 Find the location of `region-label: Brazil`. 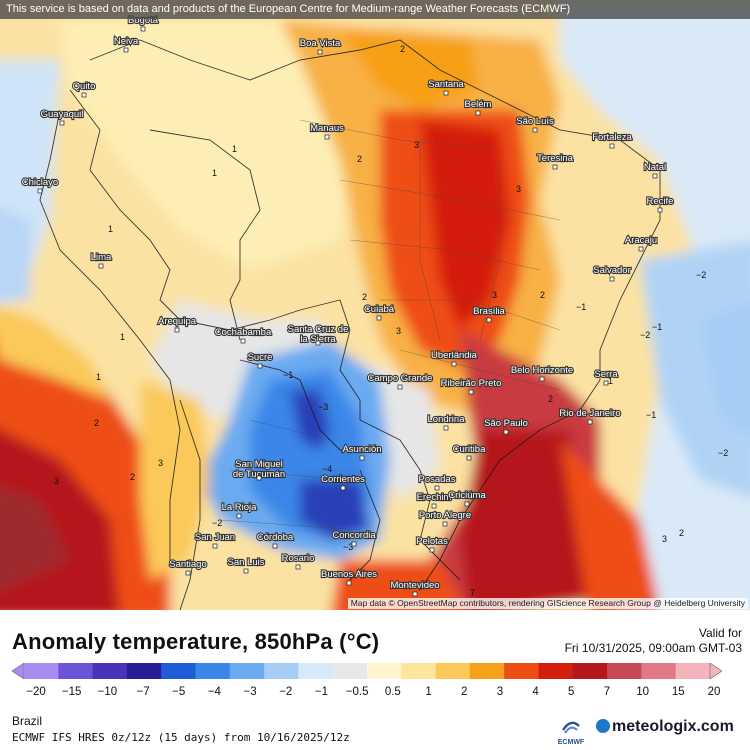

region-label: Brazil is located at coordinates (27, 721).